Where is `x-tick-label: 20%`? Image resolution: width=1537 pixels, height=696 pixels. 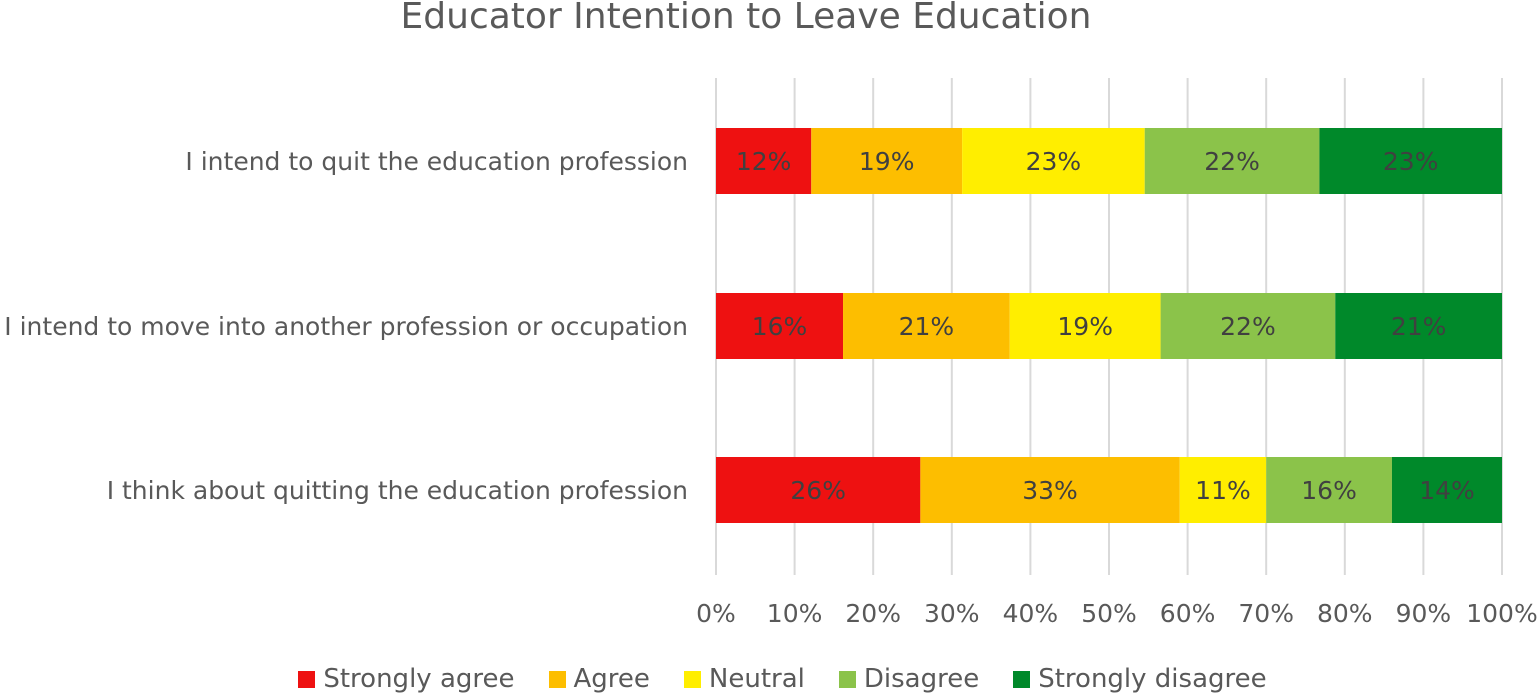
x-tick-label: 20% is located at coordinates (873, 613).